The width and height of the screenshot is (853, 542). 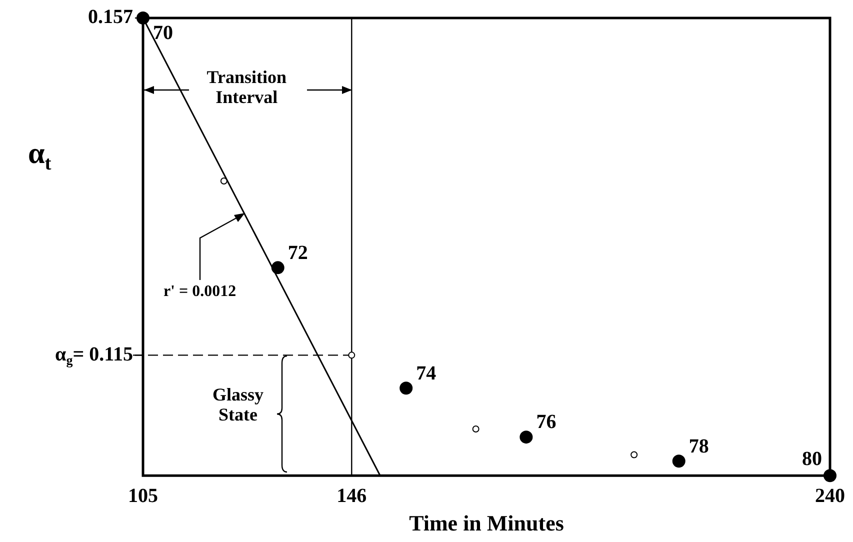 What do you see at coordinates (298, 253) in the screenshot?
I see `annotation: 72` at bounding box center [298, 253].